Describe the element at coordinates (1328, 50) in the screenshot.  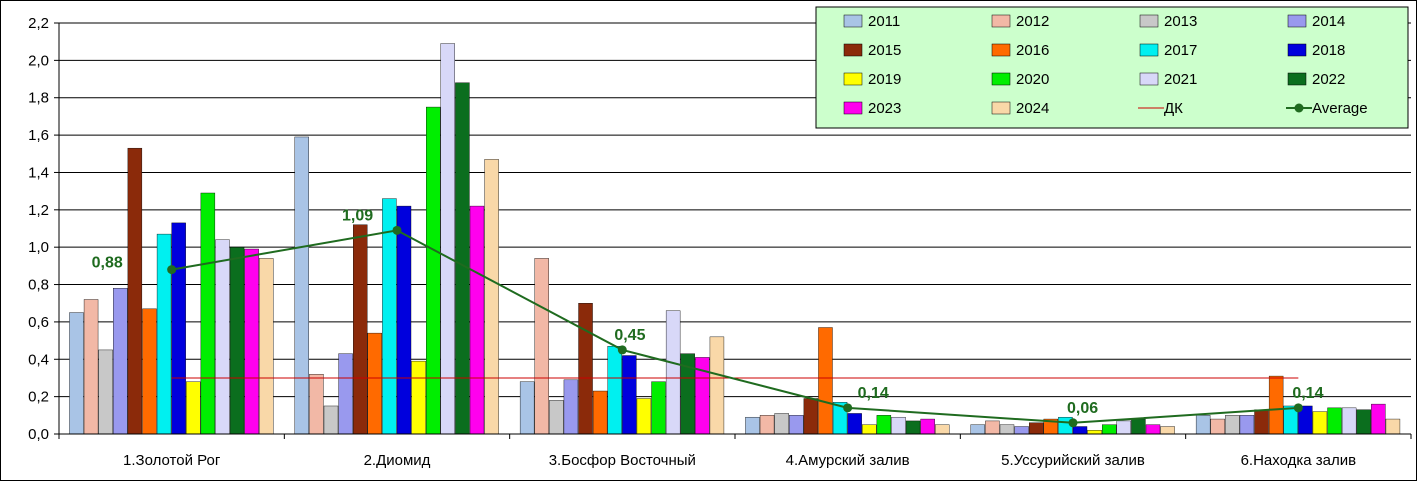
I see `legend-label: 2018` at that location.